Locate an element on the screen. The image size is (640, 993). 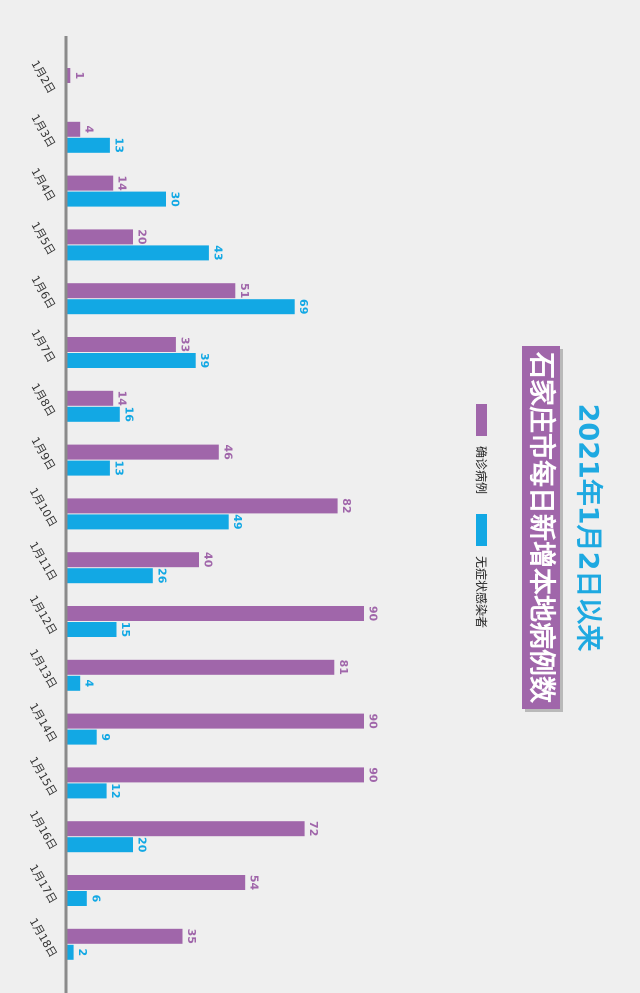
value-label-asymptomatic: 4 is located at coordinates (89, 683).